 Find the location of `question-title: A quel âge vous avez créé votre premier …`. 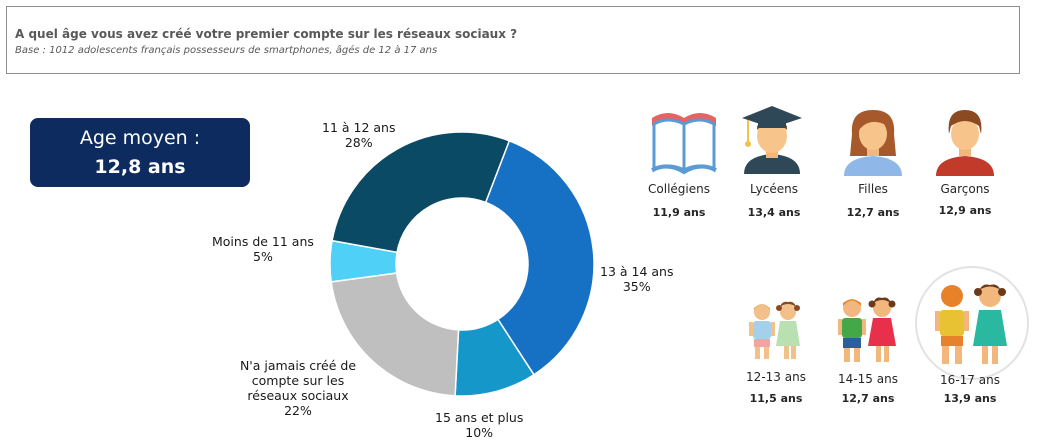

question-title: A quel âge vous avez créé votre premier … is located at coordinates (266, 34).